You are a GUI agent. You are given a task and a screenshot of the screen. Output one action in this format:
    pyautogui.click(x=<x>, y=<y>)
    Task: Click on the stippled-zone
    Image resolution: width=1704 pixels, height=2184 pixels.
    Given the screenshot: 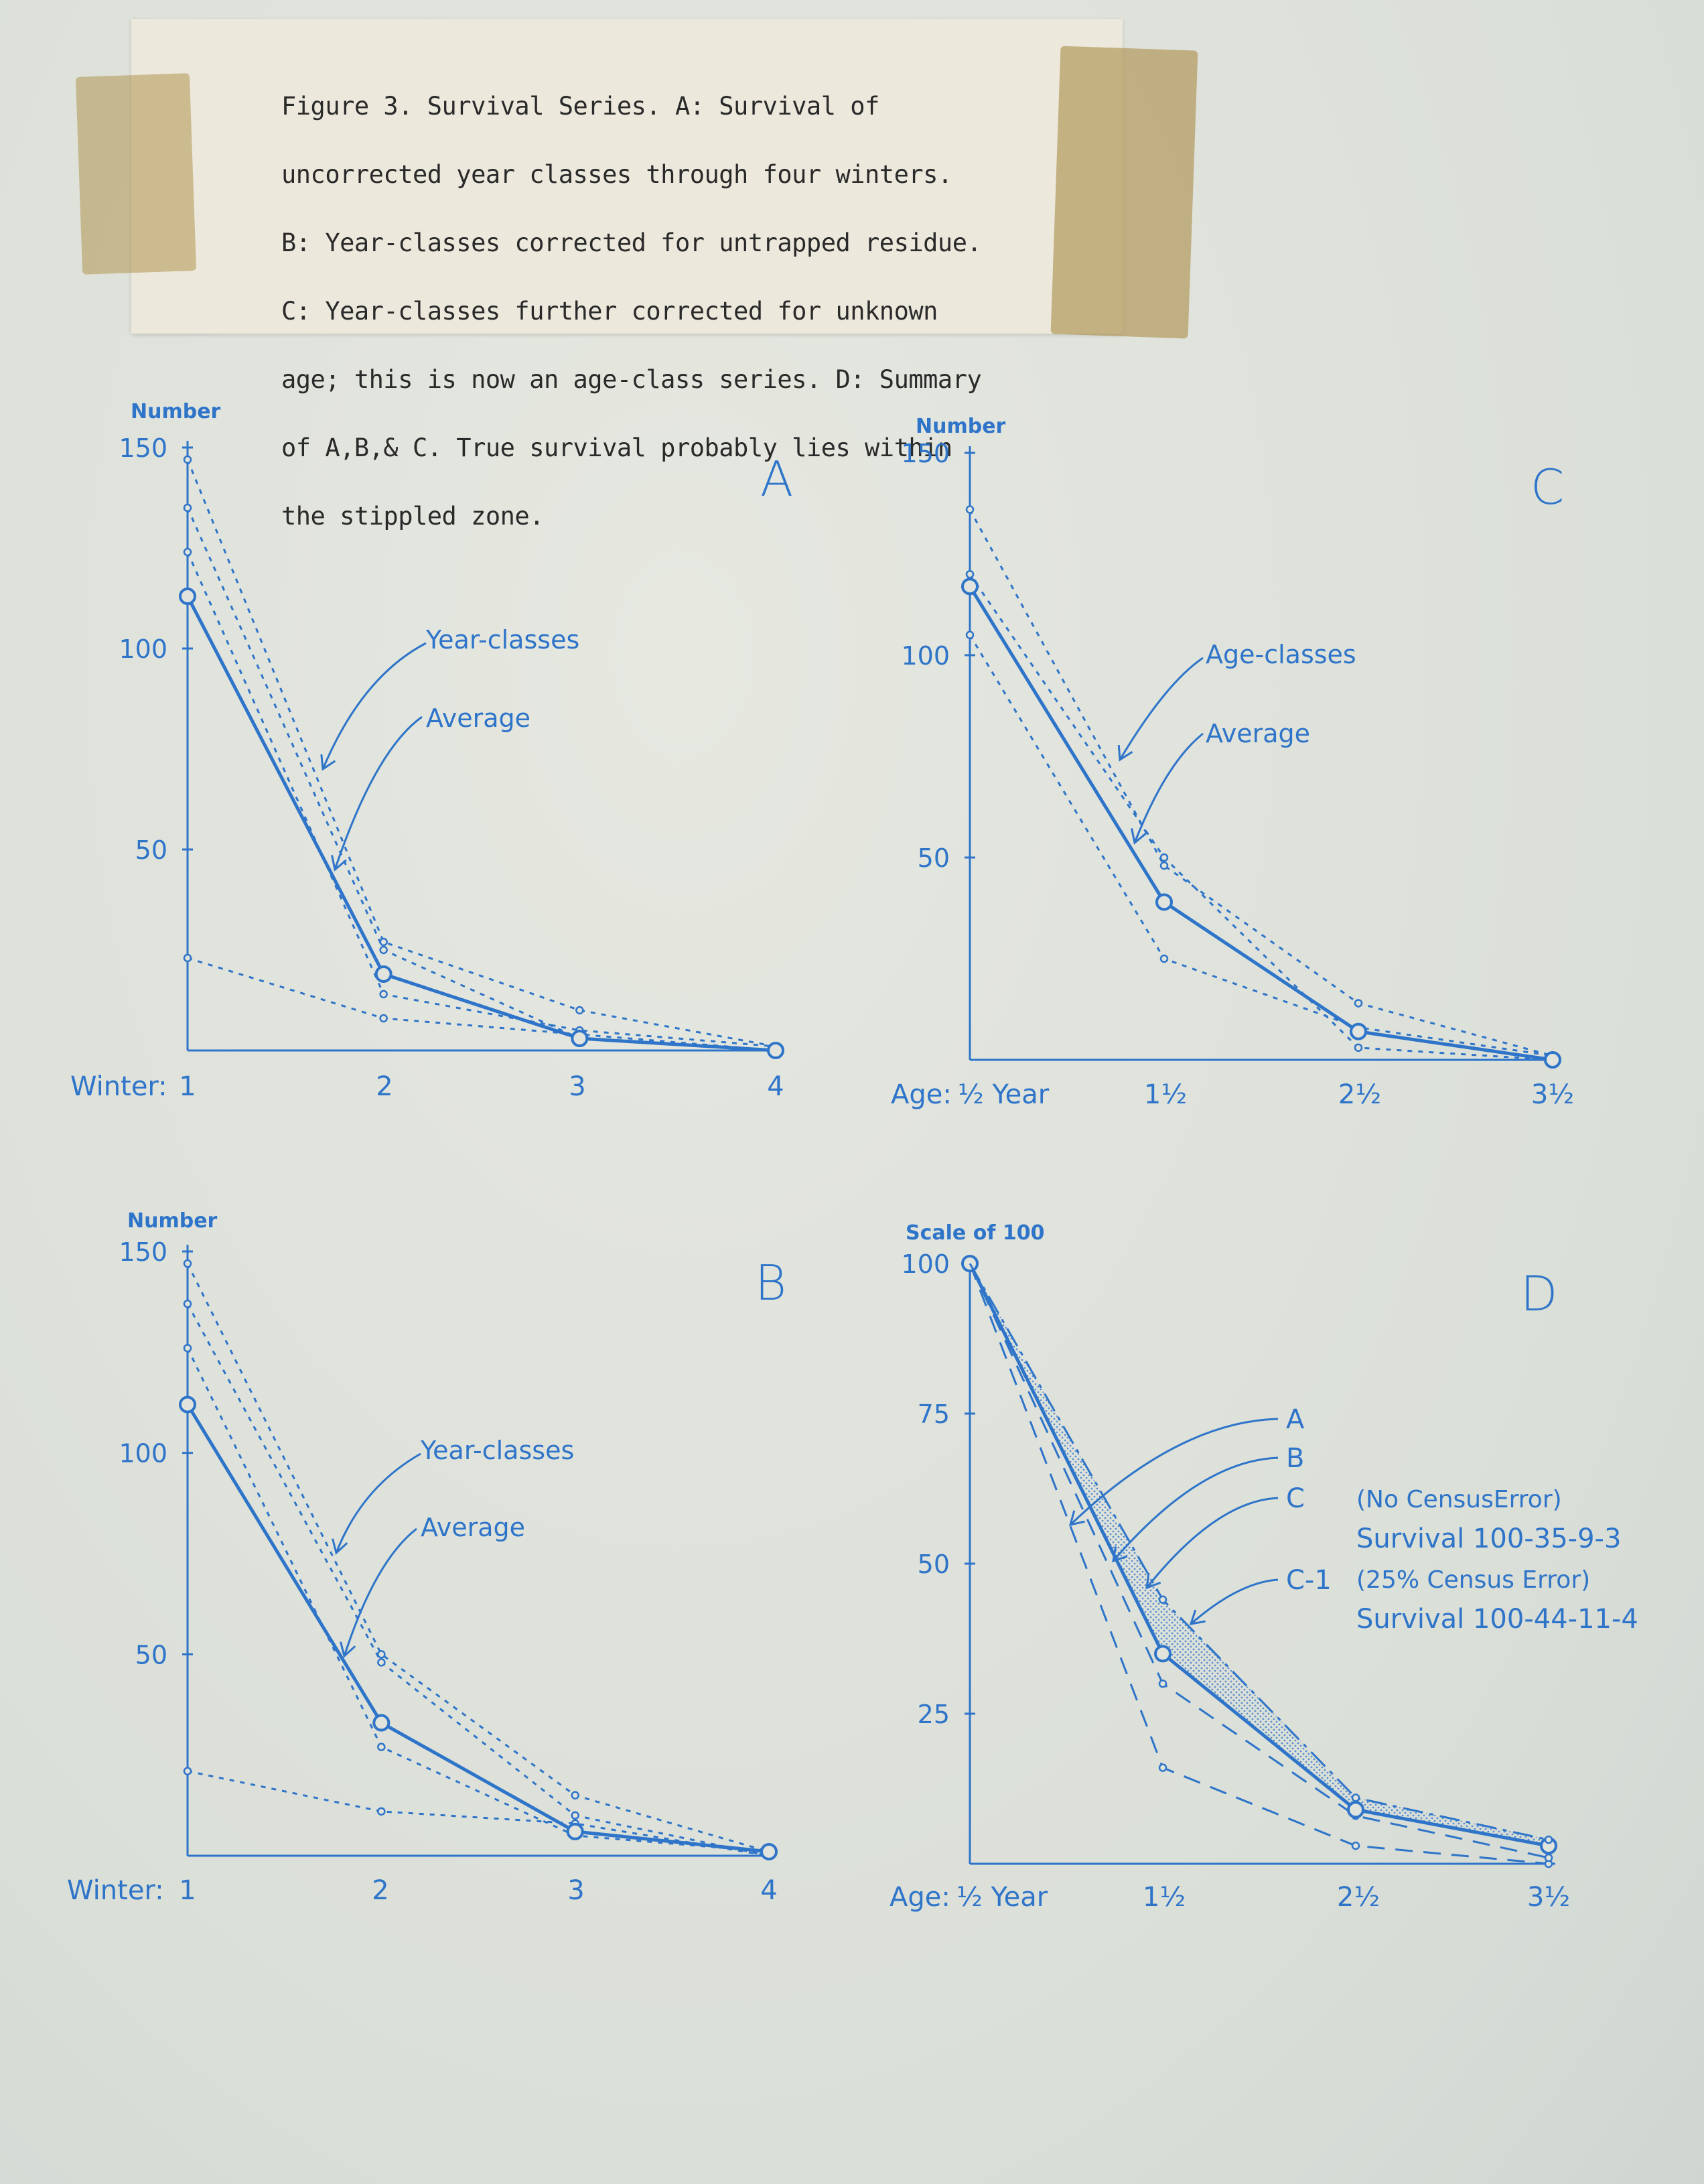 What is the action you would take?
    pyautogui.click(x=1259, y=1555)
    